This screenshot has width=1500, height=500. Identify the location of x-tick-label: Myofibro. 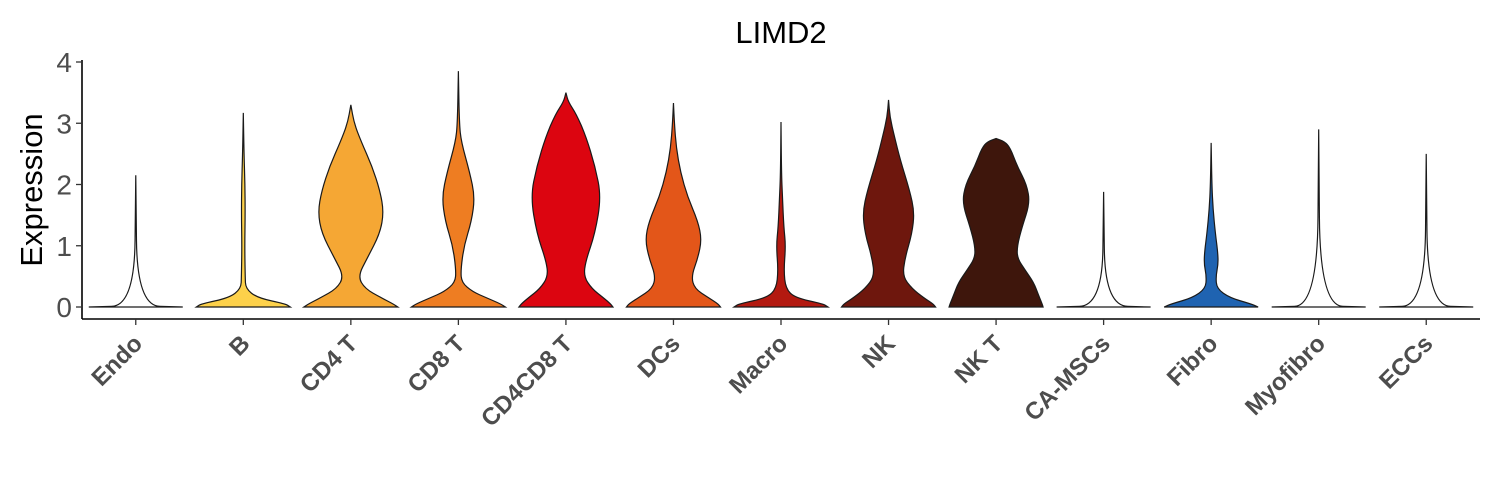
(1285, 375).